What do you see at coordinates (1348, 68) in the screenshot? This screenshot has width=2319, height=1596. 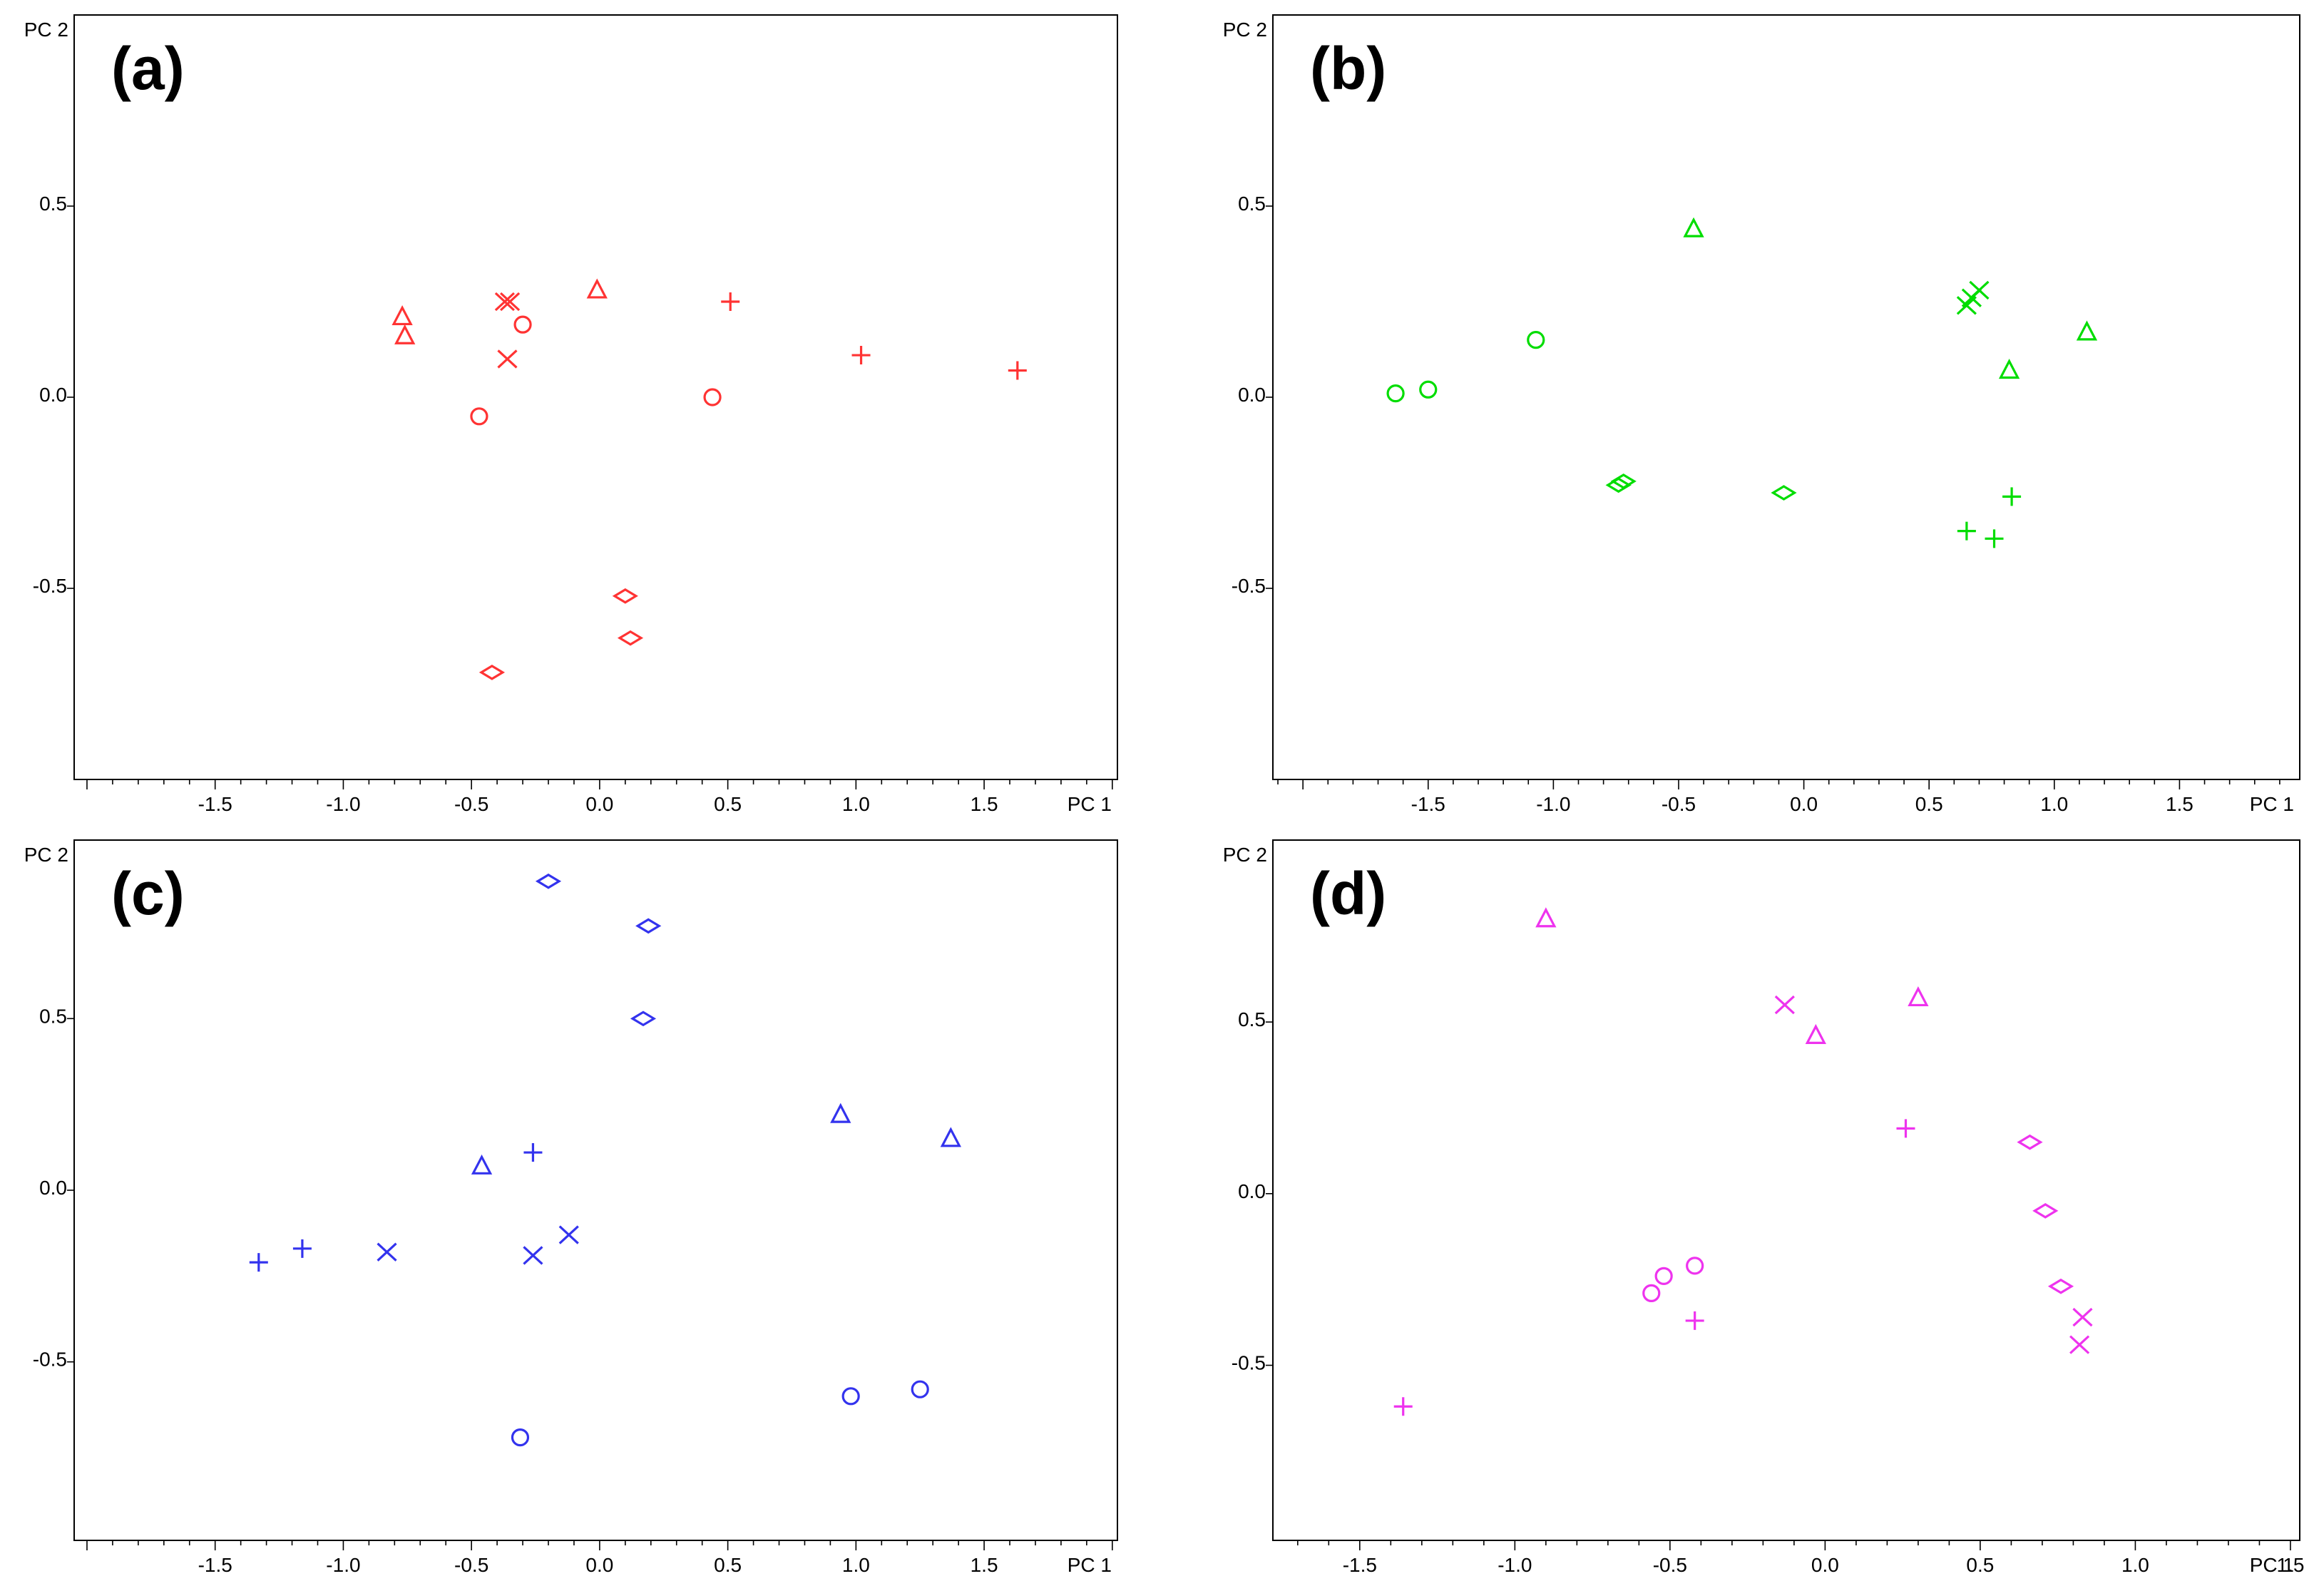 I see `panel-label: (b)` at bounding box center [1348, 68].